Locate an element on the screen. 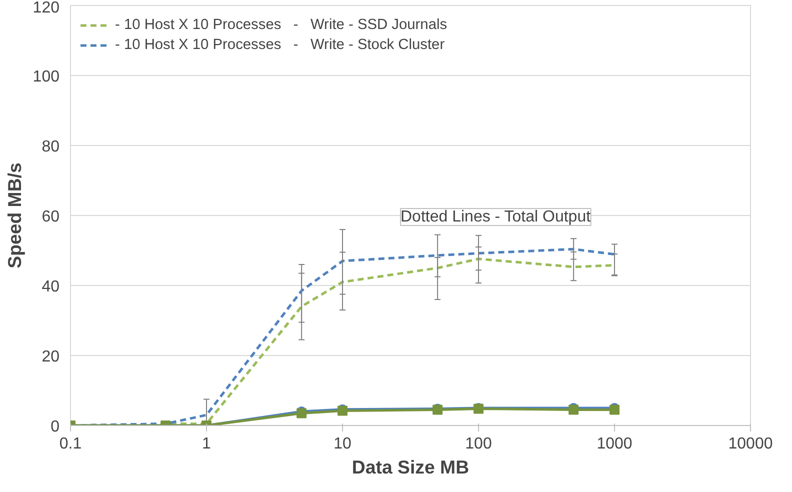 The width and height of the screenshot is (792, 492). y-axis-title: Speed MB/s is located at coordinates (14, 215).